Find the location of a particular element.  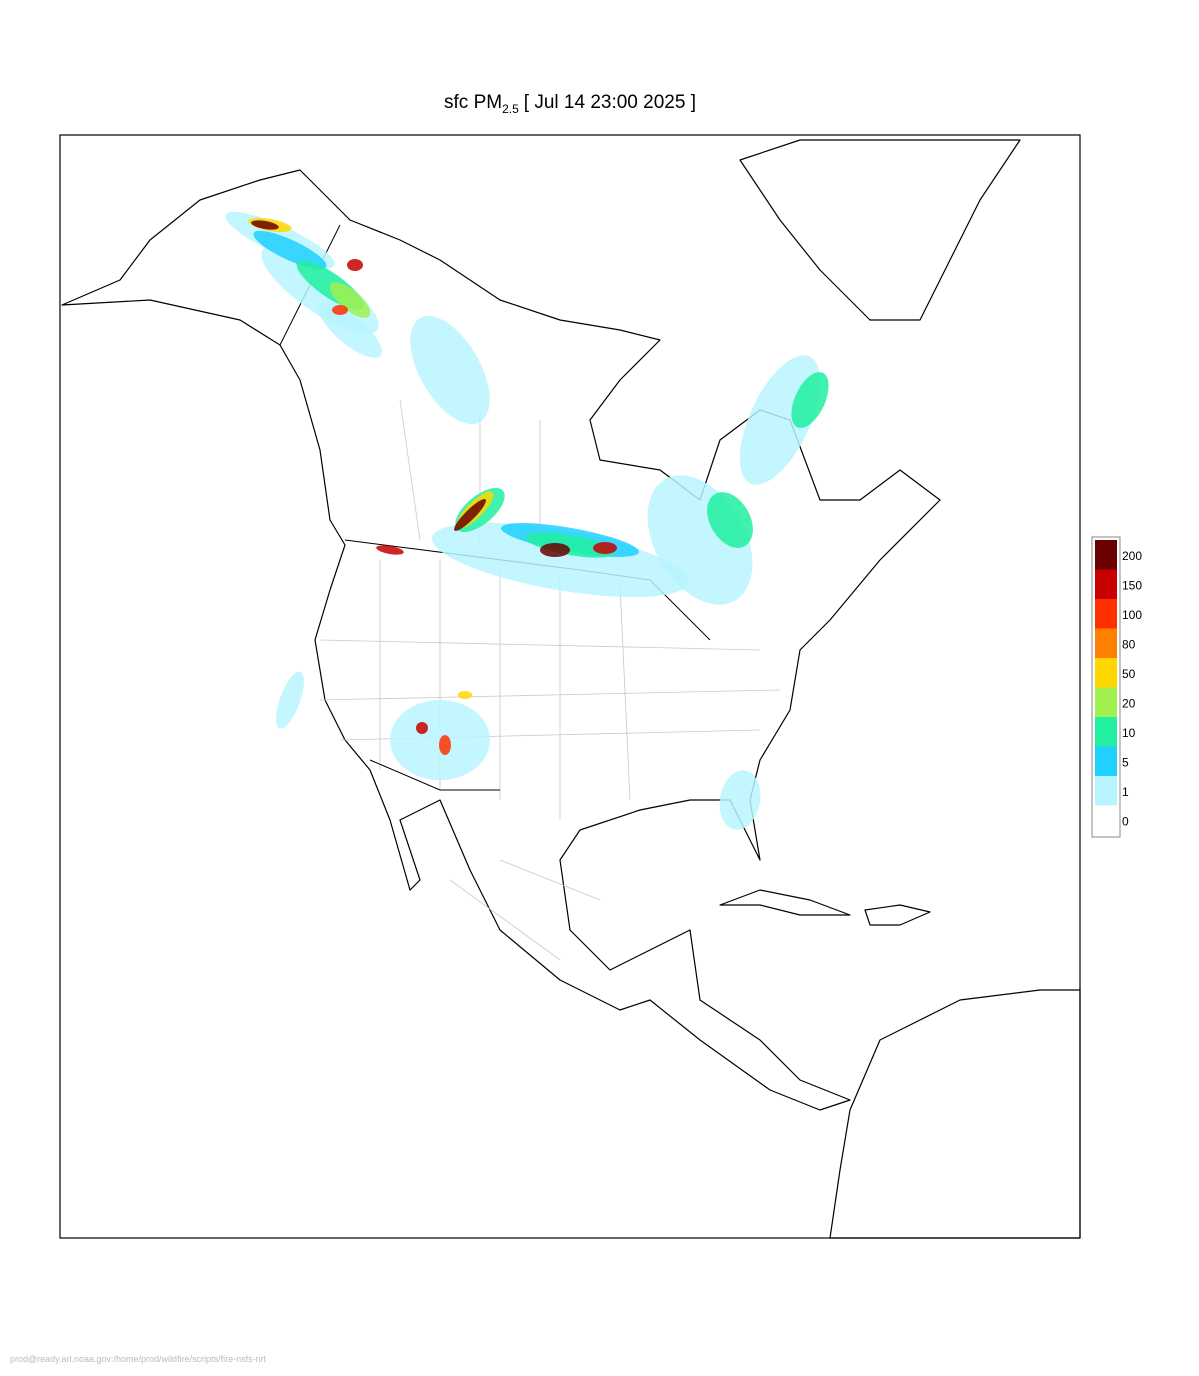

legend-label: 200 is located at coordinates (1132, 556).